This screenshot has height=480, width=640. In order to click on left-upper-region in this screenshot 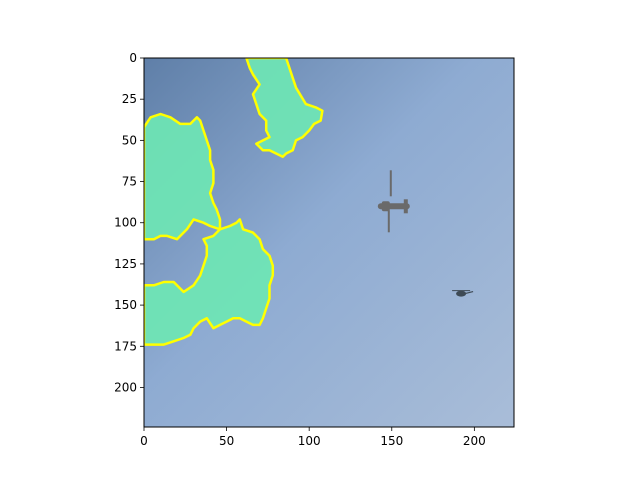, I will do `click(183, 176)`.